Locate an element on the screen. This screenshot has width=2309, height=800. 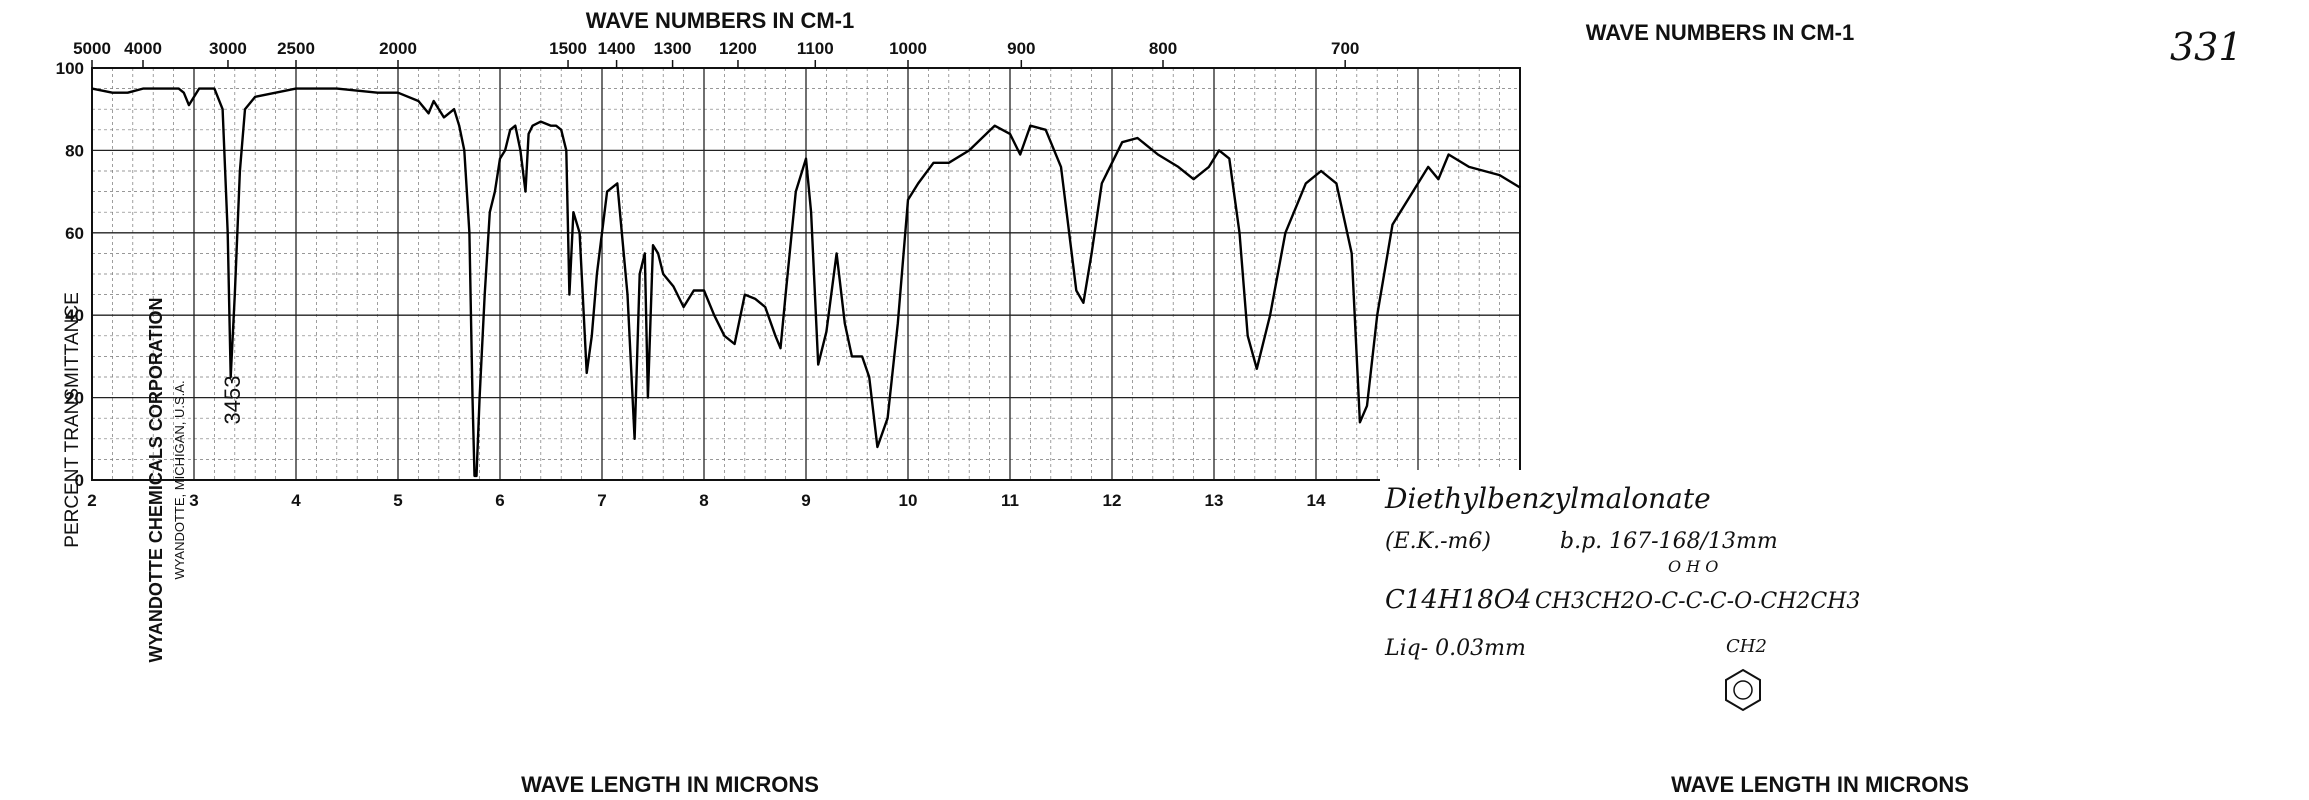
liquid-thickness: Liq- 0.03mm is located at coordinates (1455, 648).